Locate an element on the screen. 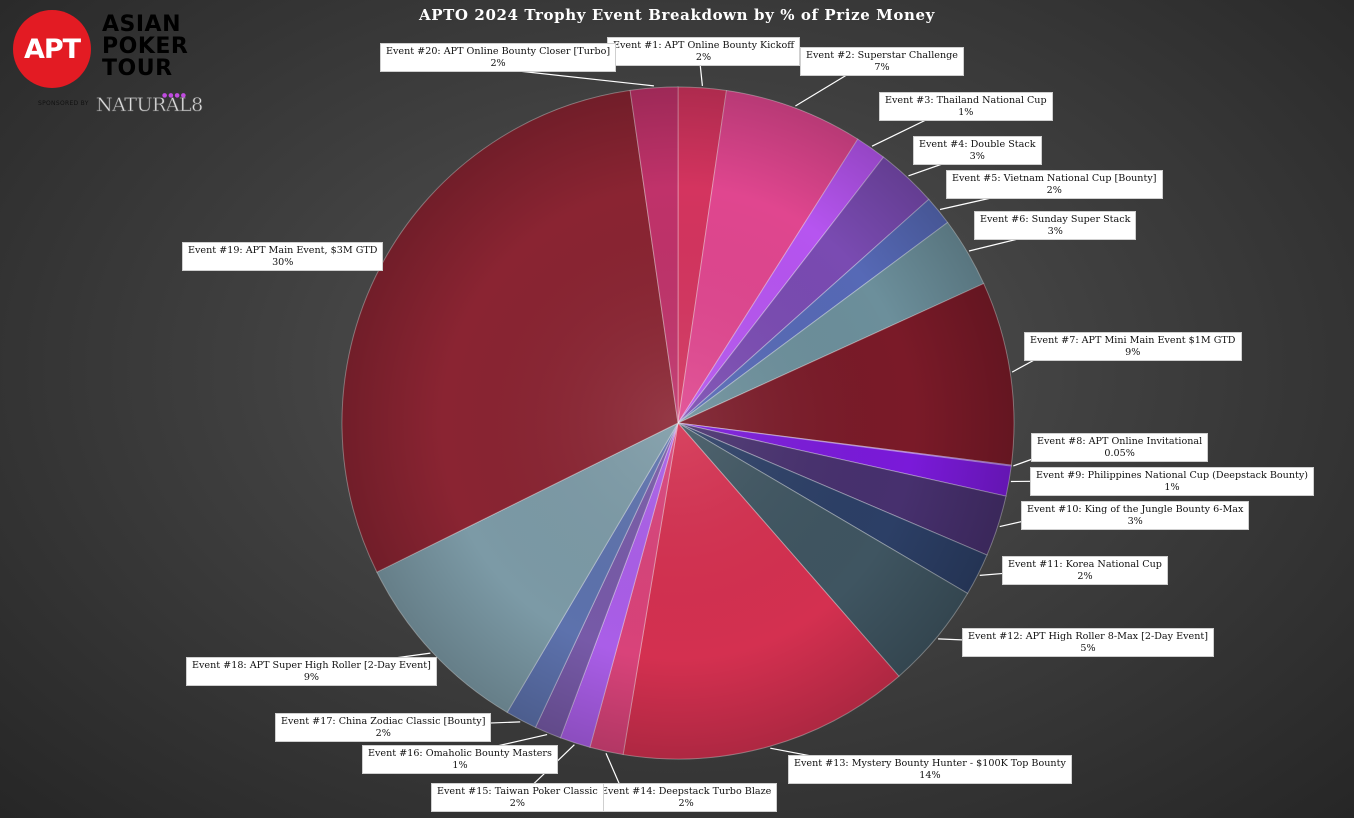 The width and height of the screenshot is (1354, 818). slice-label-name: Event #7: APT Mini Main Event $1M GTD is located at coordinates (1133, 340).